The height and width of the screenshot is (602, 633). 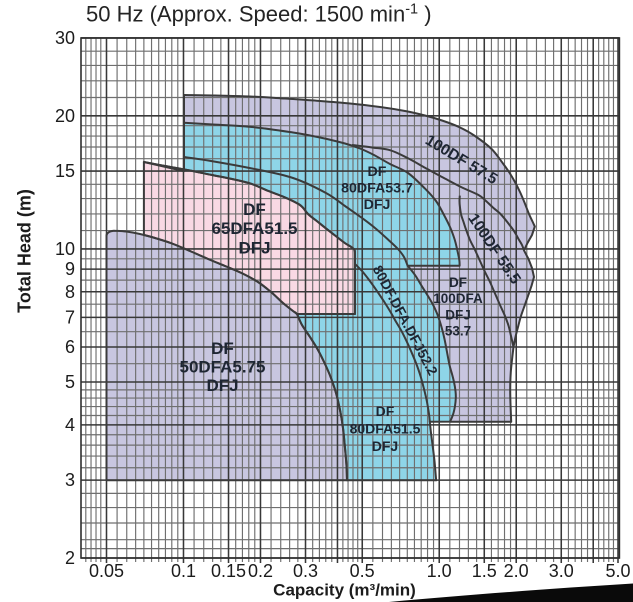 I want to click on svg-text: 4, so click(x=70, y=425).